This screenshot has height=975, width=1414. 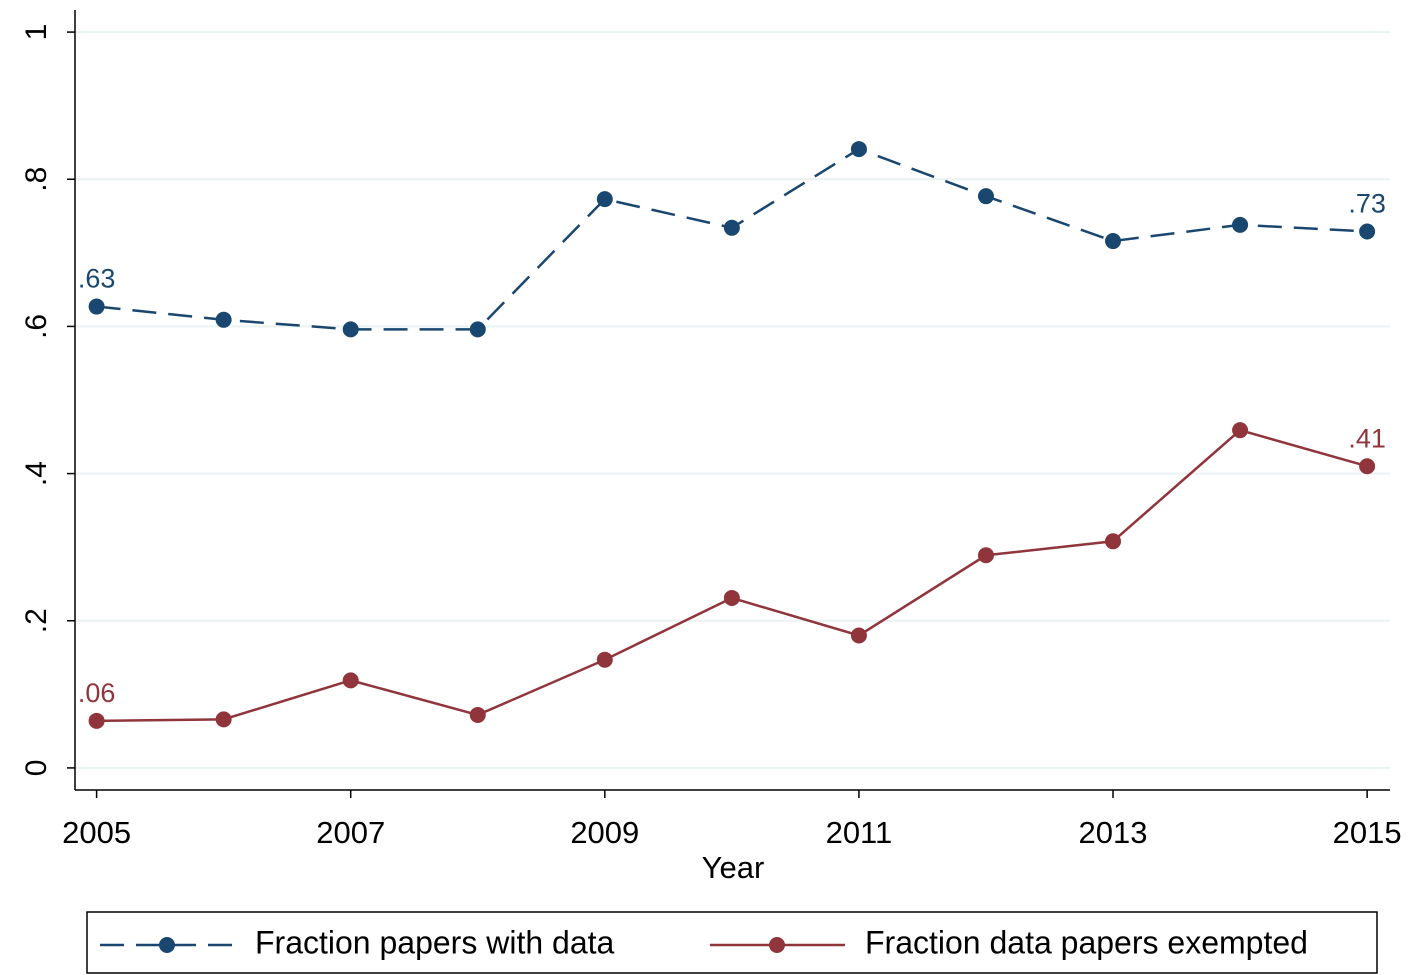 I want to click on x-axis-label: Year, so click(x=733, y=867).